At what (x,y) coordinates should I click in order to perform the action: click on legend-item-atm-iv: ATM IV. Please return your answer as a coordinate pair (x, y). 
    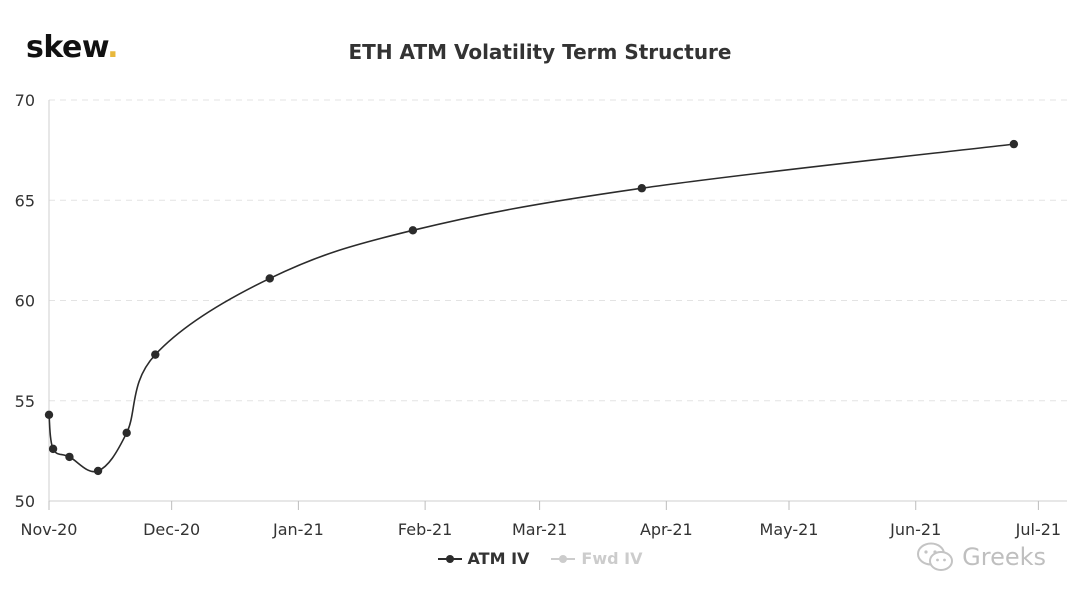
    Looking at the image, I should click on (483, 558).